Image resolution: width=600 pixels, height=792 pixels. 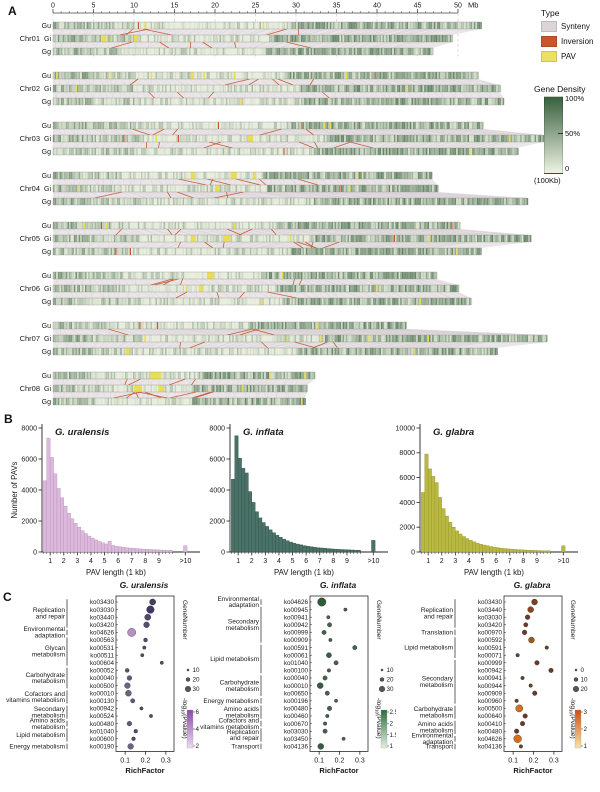 What do you see at coordinates (391, 689) in the screenshot?
I see `gene-number-legend-value: 30` at bounding box center [391, 689].